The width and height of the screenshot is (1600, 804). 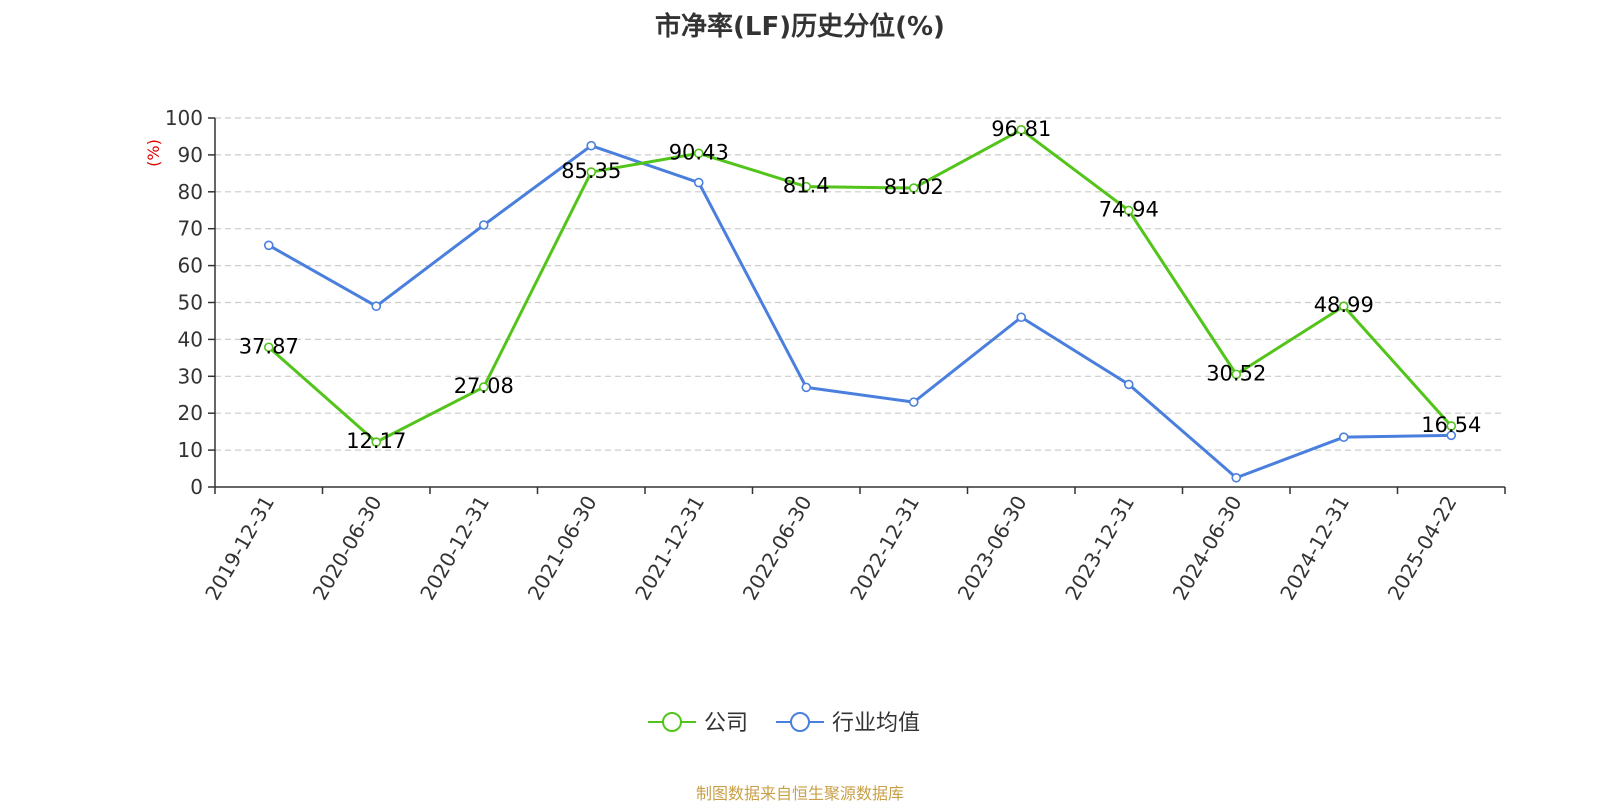 I want to click on data-label: 12.17, so click(x=376, y=441).